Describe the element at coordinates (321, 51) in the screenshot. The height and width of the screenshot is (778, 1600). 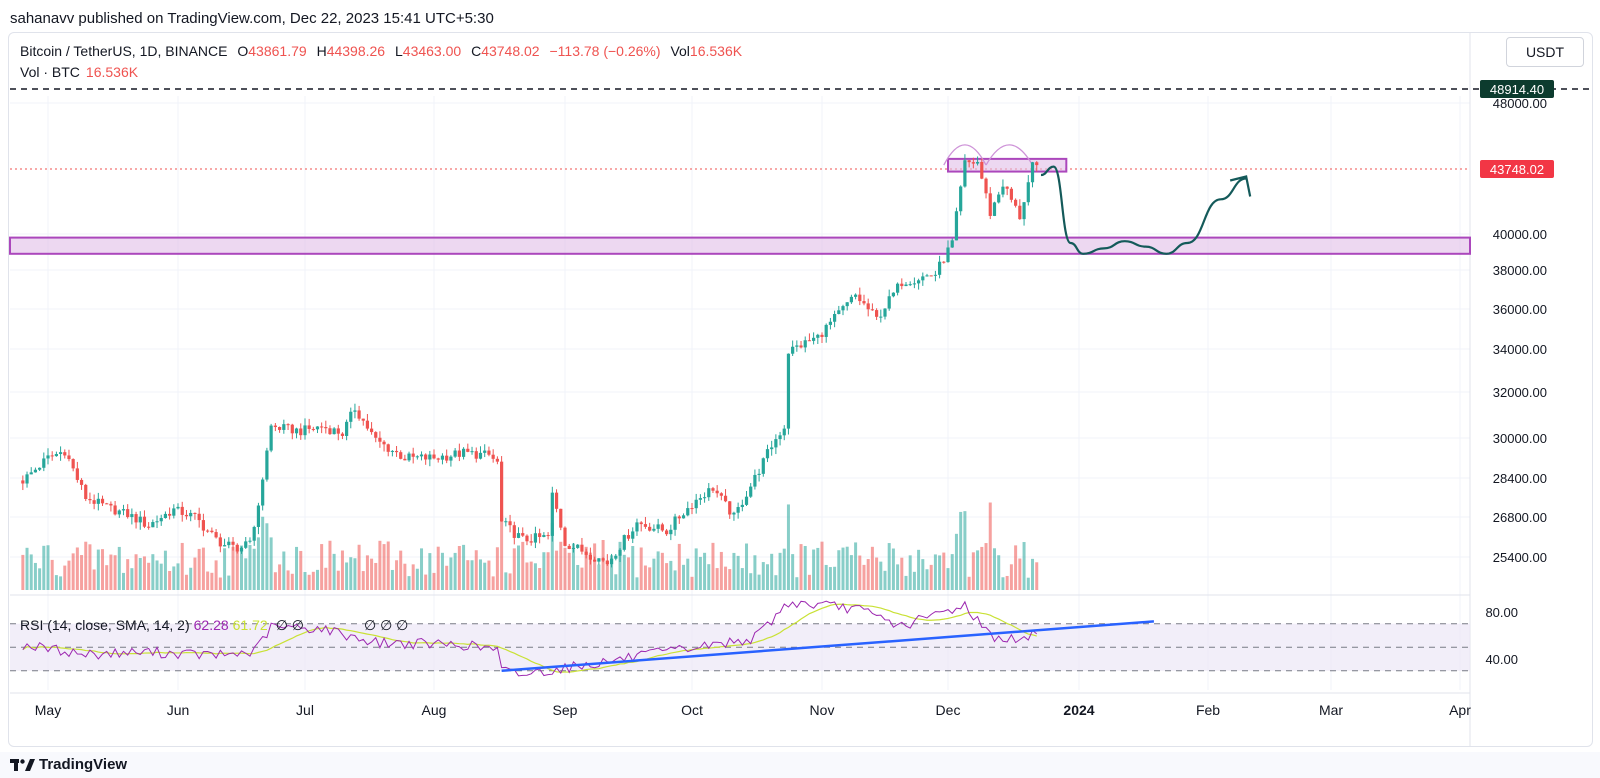
I see `high-label: H` at that location.